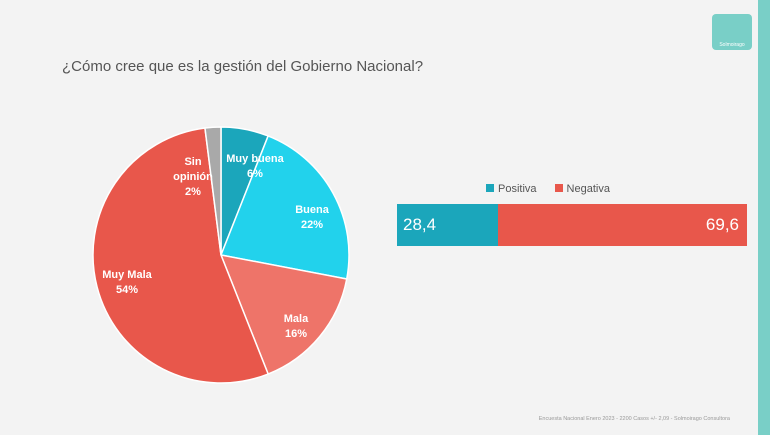 Image resolution: width=770 pixels, height=435 pixels. I want to click on bar-negativa: 69,6, so click(622, 225).